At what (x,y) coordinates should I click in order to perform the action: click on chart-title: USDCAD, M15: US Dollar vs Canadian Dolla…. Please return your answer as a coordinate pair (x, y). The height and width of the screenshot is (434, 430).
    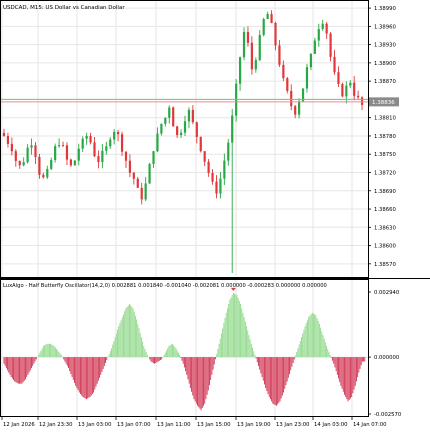
    Looking at the image, I should click on (64, 8).